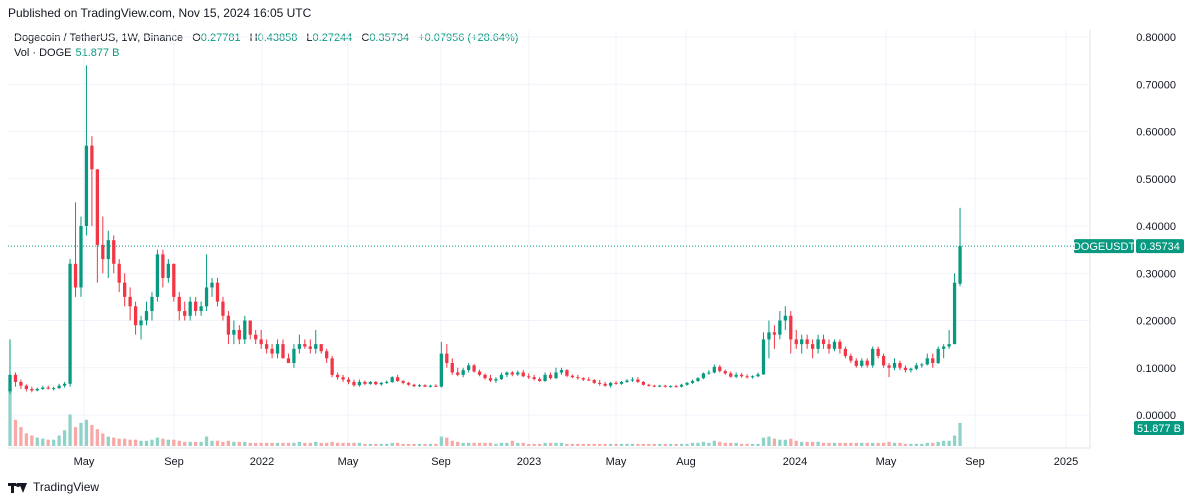  Describe the element at coordinates (99, 38) in the screenshot. I see `symbol-title: Dogecoin / TetherUS, 1W, Binance` at that location.